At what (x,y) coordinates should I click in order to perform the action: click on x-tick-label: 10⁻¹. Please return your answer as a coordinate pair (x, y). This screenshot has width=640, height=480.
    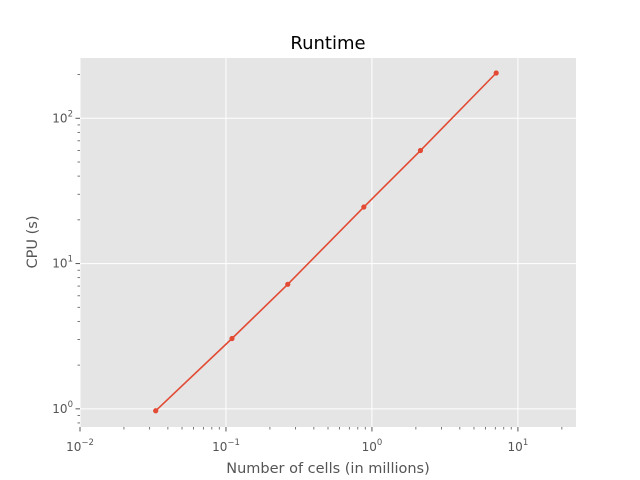
    Looking at the image, I should click on (226, 446).